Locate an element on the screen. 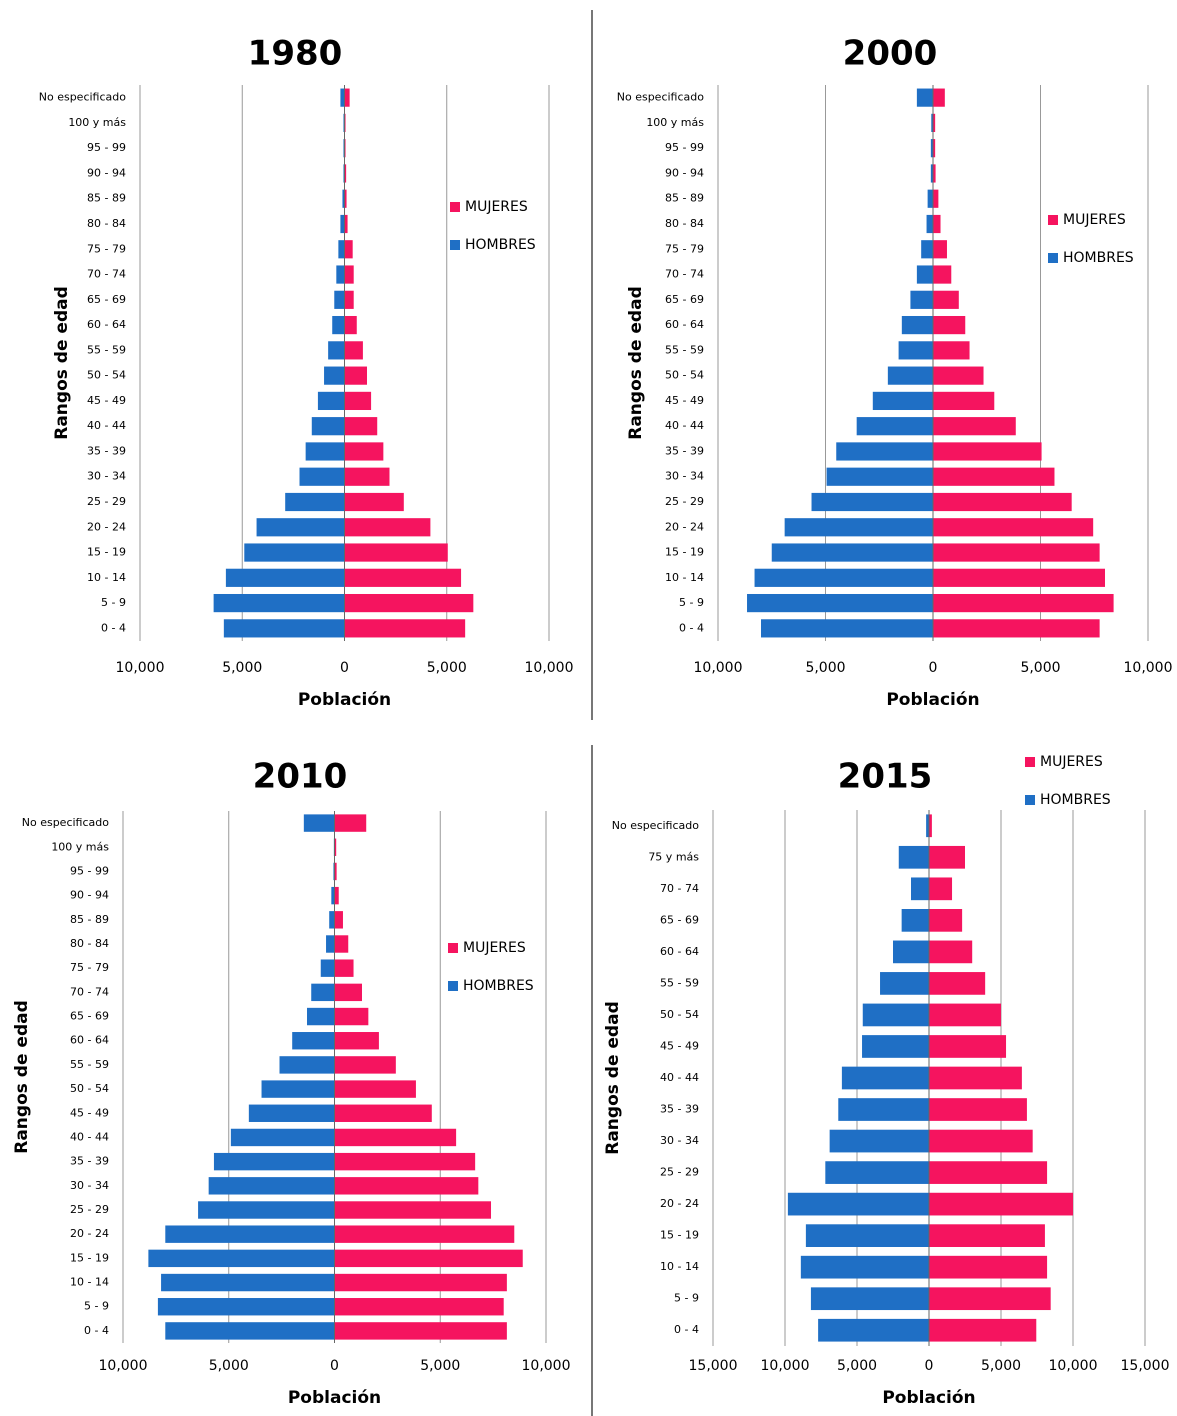 The width and height of the screenshot is (1177, 1416). legend-label: MUJERES is located at coordinates (496, 207).